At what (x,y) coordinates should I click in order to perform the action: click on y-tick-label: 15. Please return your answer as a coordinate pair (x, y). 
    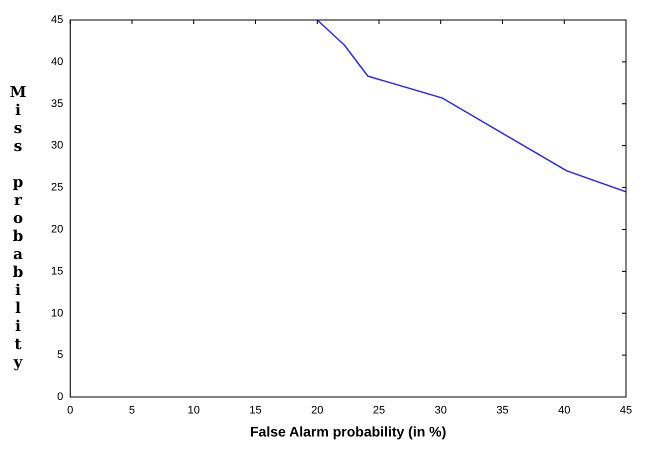
    Looking at the image, I should click on (57, 271).